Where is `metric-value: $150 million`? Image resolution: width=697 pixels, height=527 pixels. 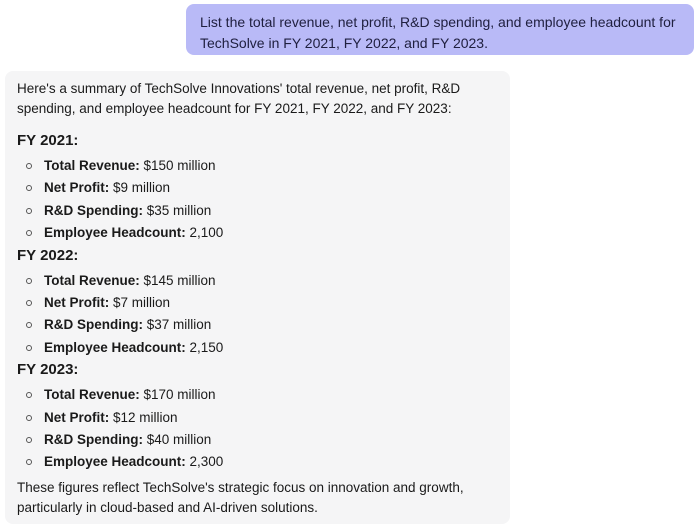
metric-value: $150 million is located at coordinates (177, 165).